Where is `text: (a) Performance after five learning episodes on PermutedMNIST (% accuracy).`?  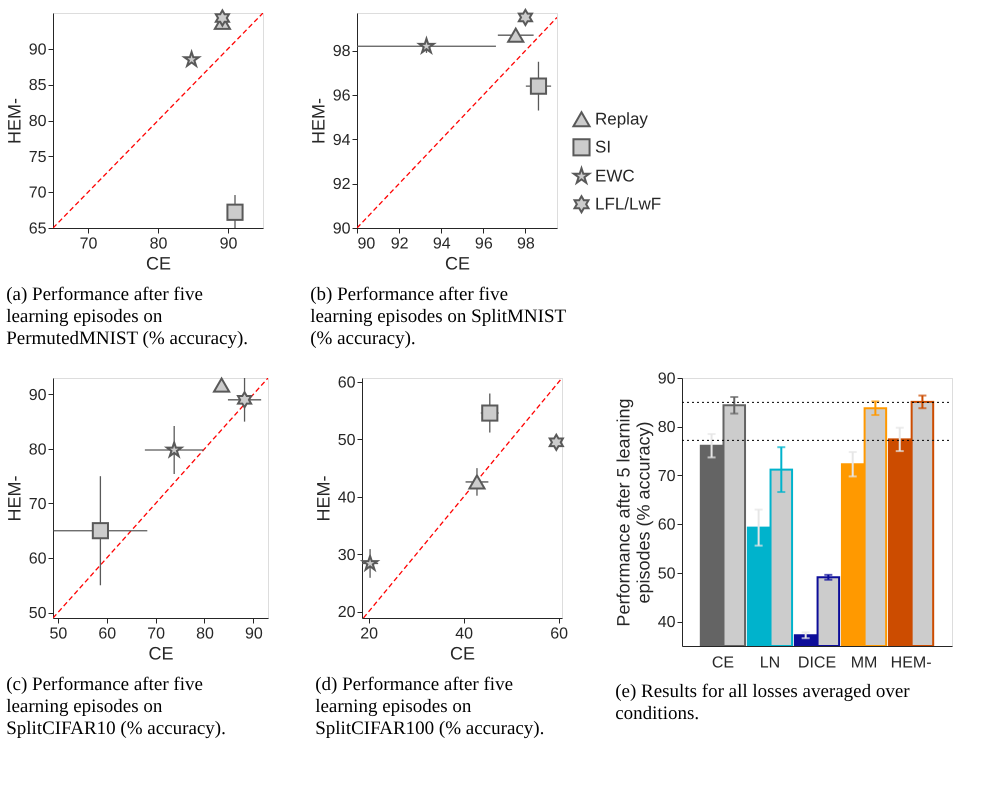
text: (a) Performance after five learning episodes on PermutedMNIST (% accuracy). is located at coordinates (127, 316).